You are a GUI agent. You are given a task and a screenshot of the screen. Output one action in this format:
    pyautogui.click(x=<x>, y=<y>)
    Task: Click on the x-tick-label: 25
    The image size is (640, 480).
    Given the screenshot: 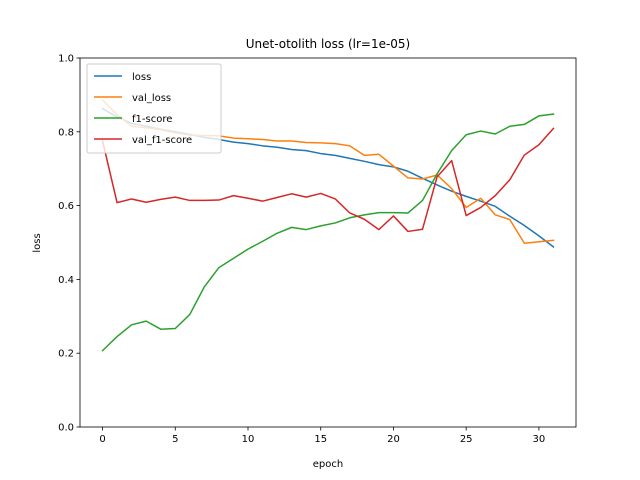 What is the action you would take?
    pyautogui.click(x=466, y=439)
    